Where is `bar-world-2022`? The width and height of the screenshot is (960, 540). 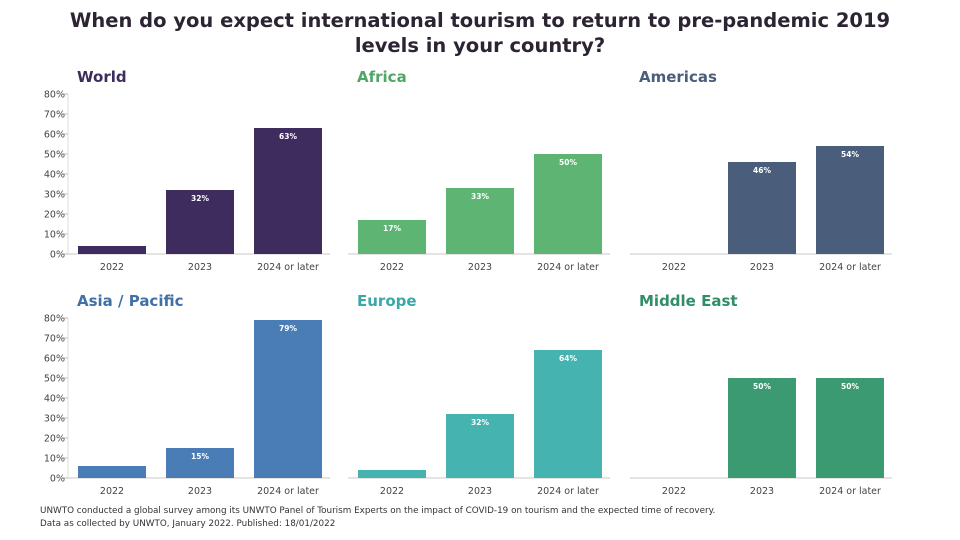
bar-world-2022 is located at coordinates (112, 250).